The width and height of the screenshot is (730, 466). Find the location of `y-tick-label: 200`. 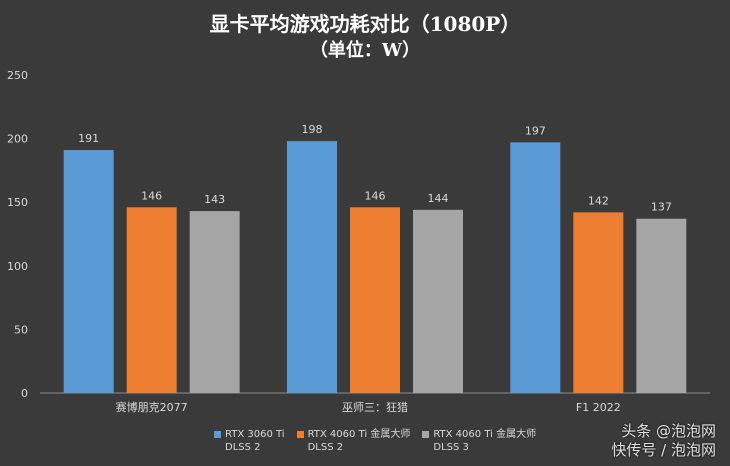

y-tick-label: 200 is located at coordinates (17, 139).